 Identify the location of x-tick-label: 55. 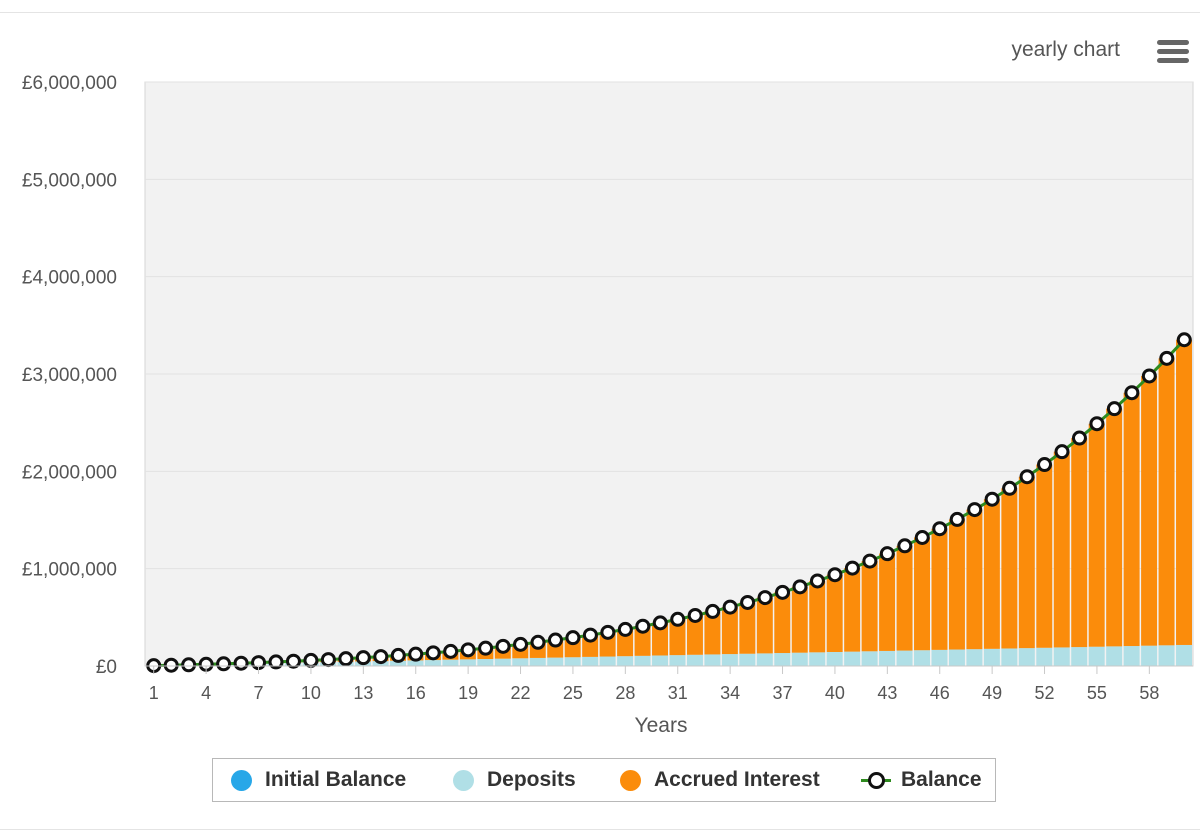
(1097, 693).